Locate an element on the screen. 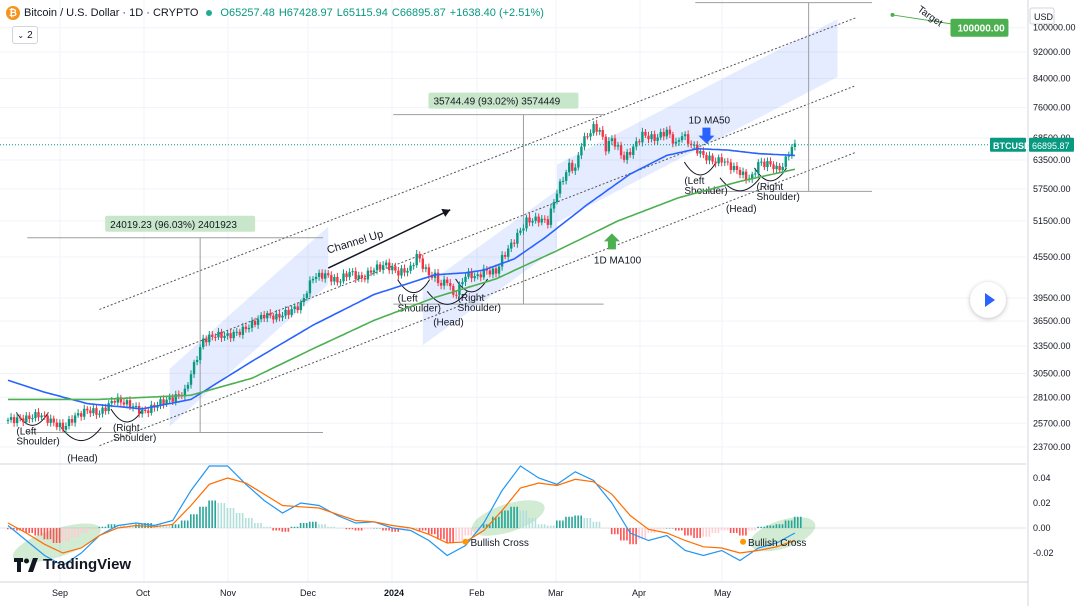 This screenshot has height=606, width=1088. macd-tick-label: 0.02 is located at coordinates (1042, 503).